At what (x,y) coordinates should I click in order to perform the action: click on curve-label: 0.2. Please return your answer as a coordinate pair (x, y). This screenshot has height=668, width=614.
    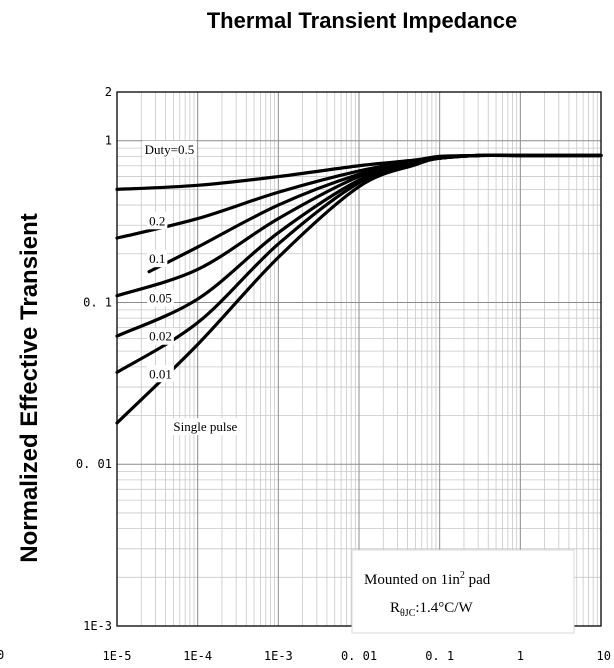
    Looking at the image, I should click on (157, 220).